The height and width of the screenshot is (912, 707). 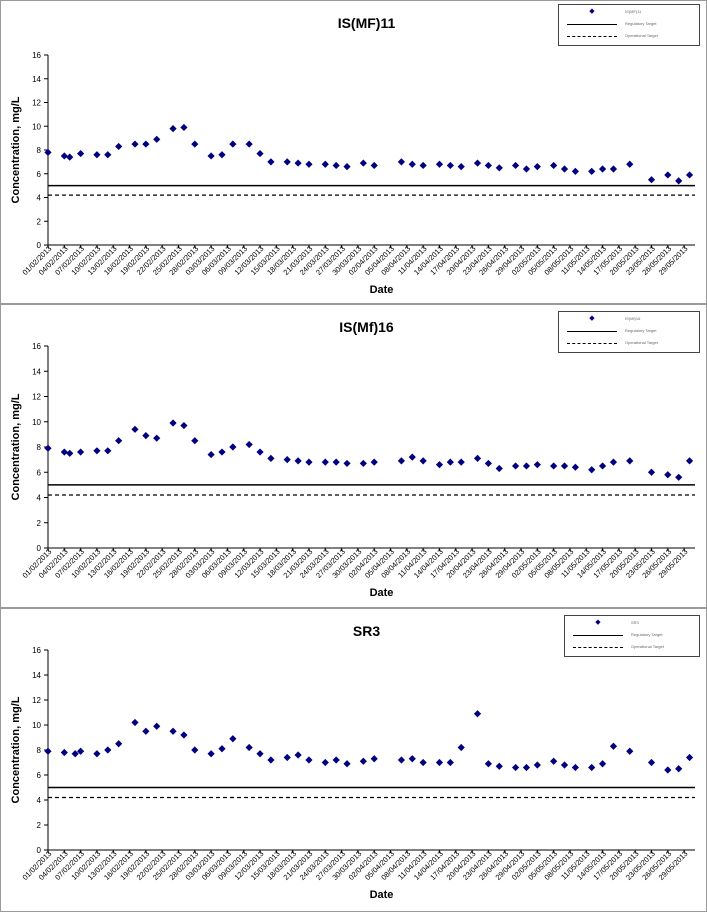 I want to click on chart-title: IS(Mf)16, so click(x=366, y=327).